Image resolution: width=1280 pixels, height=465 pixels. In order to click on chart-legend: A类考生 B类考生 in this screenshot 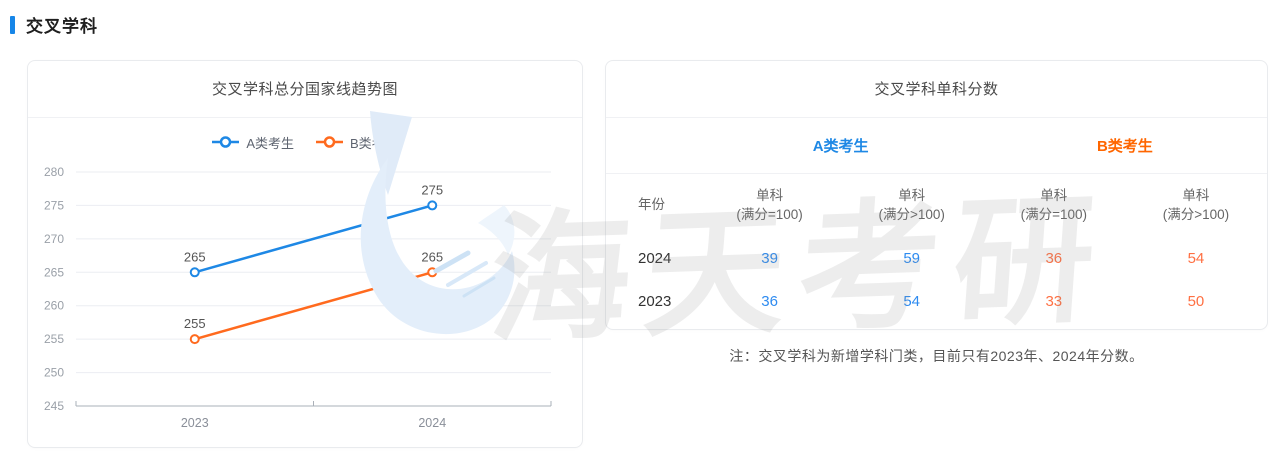, I will do `click(305, 142)`.